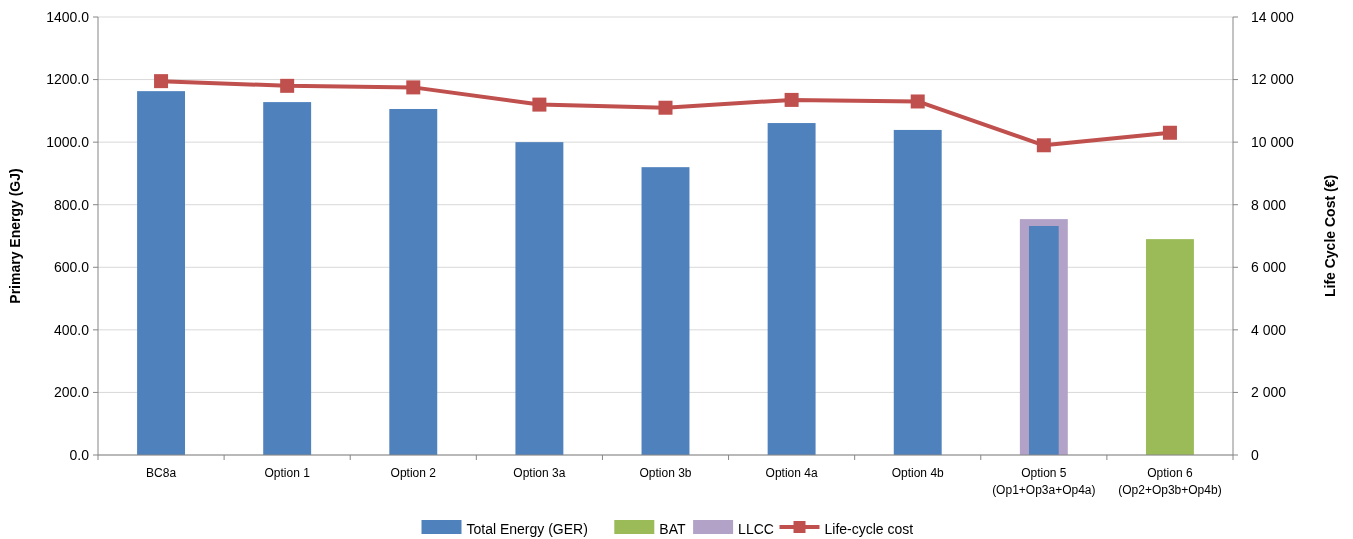  I want to click on legend-label: Total Energy (GER), so click(527, 529).